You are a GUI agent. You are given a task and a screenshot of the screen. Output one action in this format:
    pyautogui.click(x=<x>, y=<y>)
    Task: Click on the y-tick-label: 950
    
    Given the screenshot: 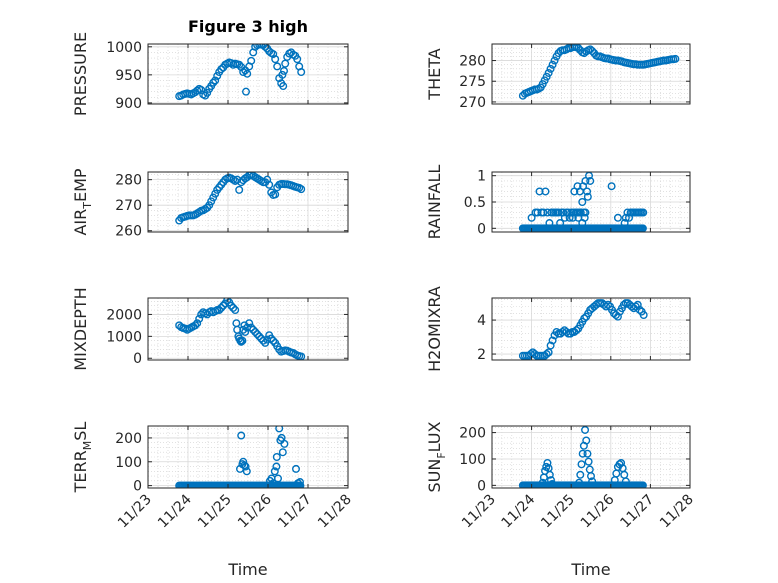 What is the action you would take?
    pyautogui.click(x=128, y=76)
    